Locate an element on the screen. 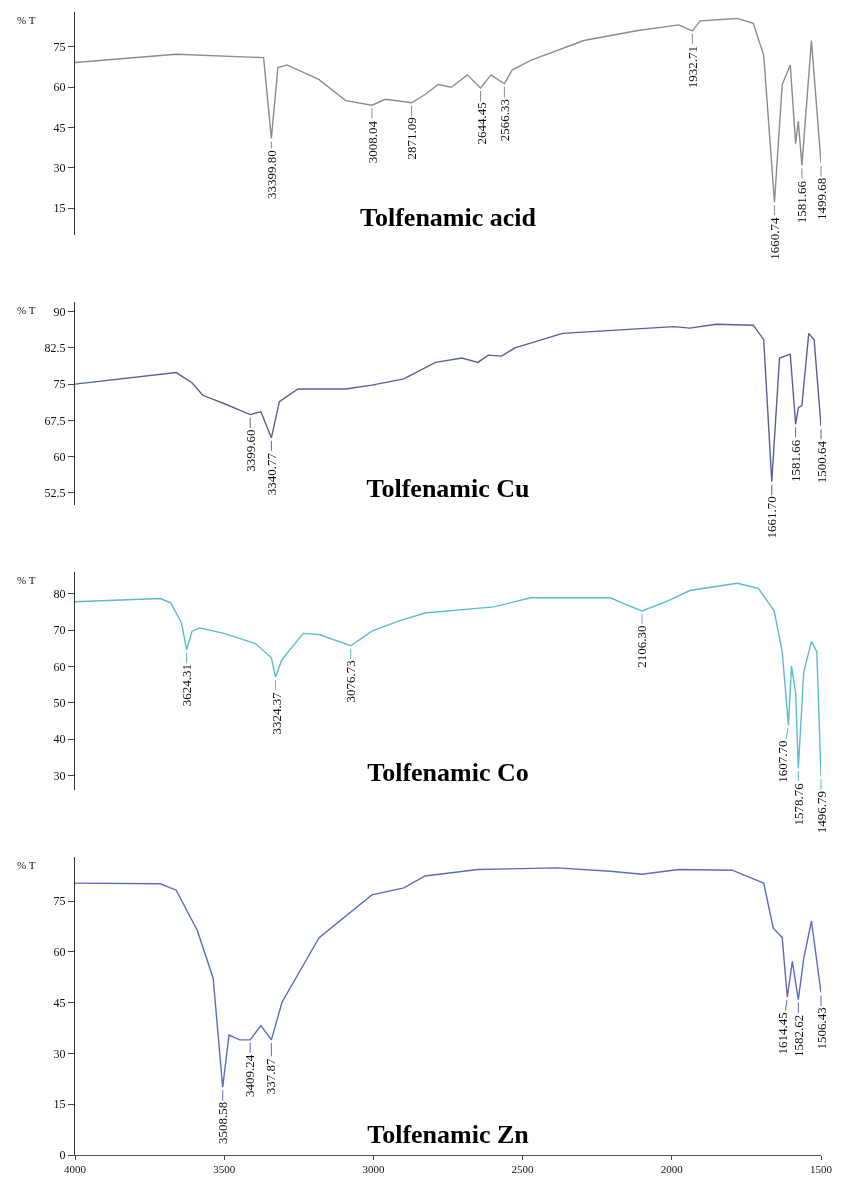 The height and width of the screenshot is (1195, 843). annotation: 1500.64 is located at coordinates (821, 462).